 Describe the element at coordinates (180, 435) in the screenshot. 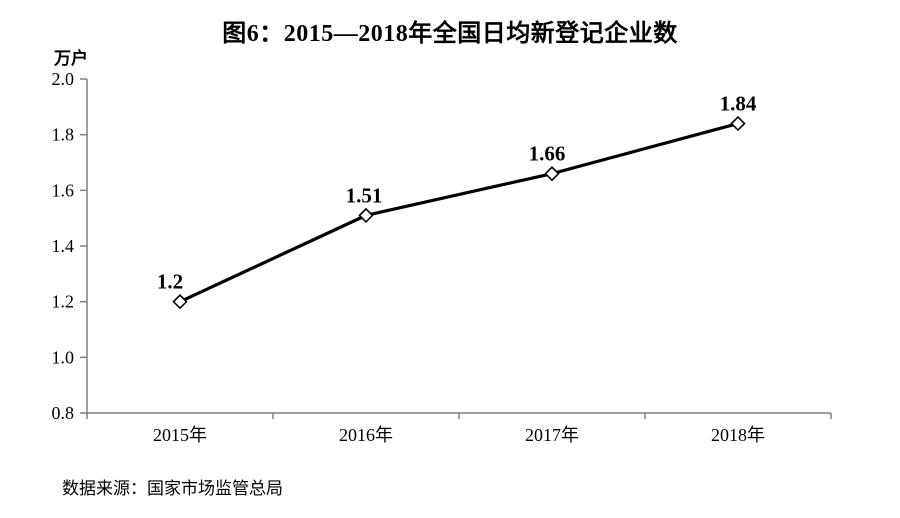

I see `x-axis-tick-label: 2015年` at that location.